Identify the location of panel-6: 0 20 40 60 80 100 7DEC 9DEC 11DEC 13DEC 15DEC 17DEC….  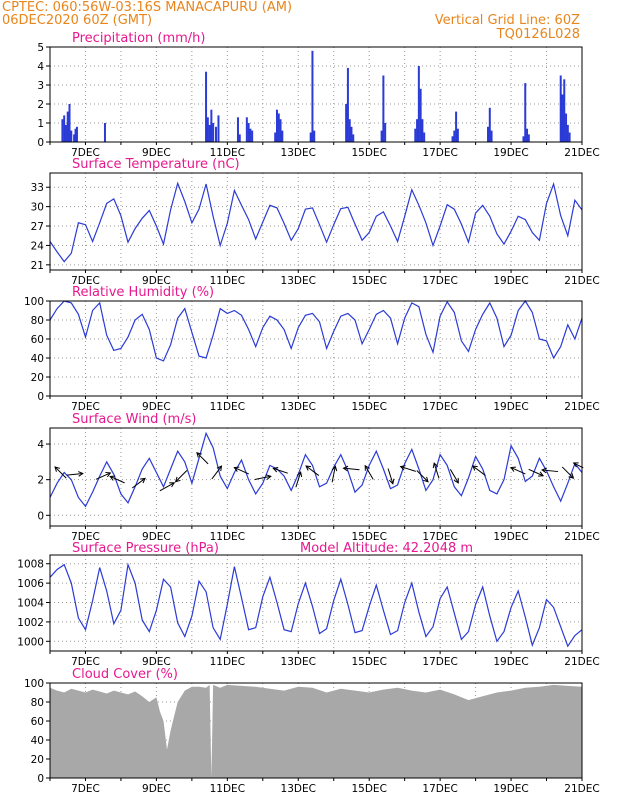
(312, 731).